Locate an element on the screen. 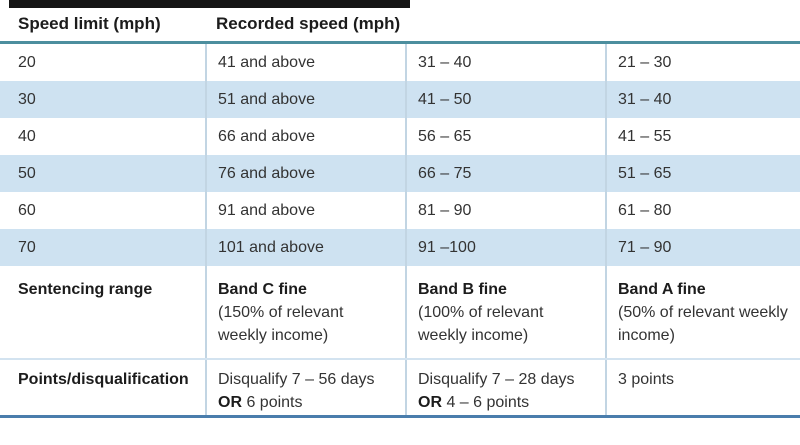 This screenshot has width=800, height=445. band-b-range: 56 – 65 is located at coordinates (505, 136).